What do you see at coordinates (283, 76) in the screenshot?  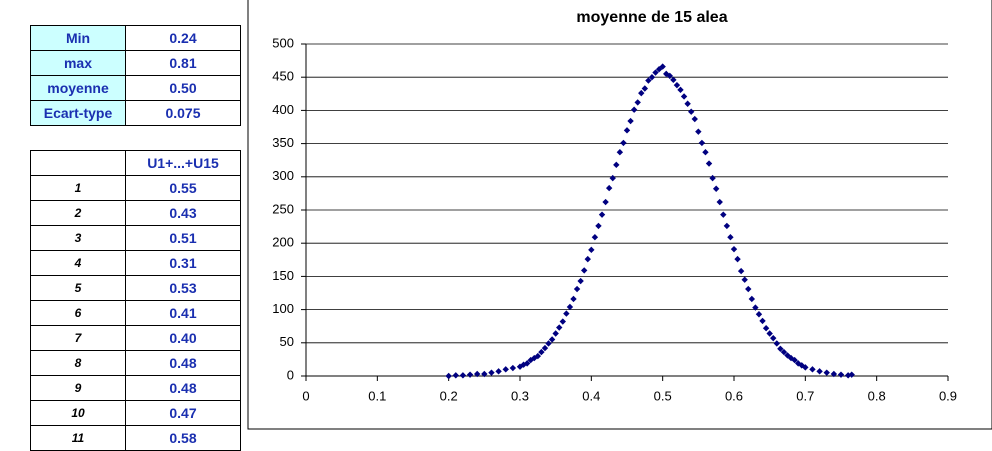 I see `y-tick-label: 450` at bounding box center [283, 76].